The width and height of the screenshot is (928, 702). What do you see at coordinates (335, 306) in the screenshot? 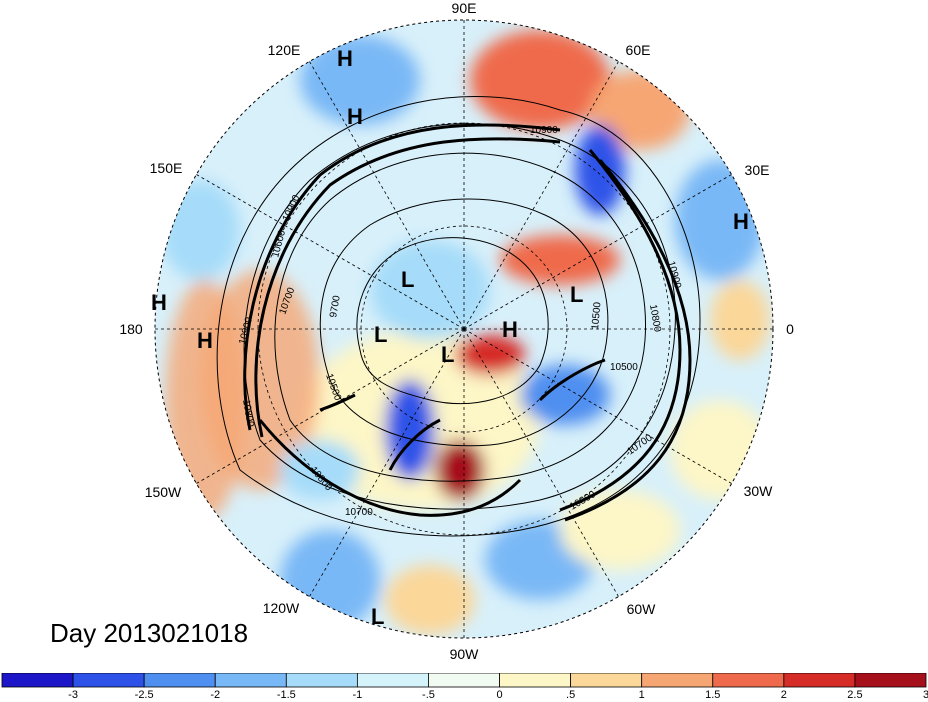
I see `contour-label: 9700` at bounding box center [335, 306].